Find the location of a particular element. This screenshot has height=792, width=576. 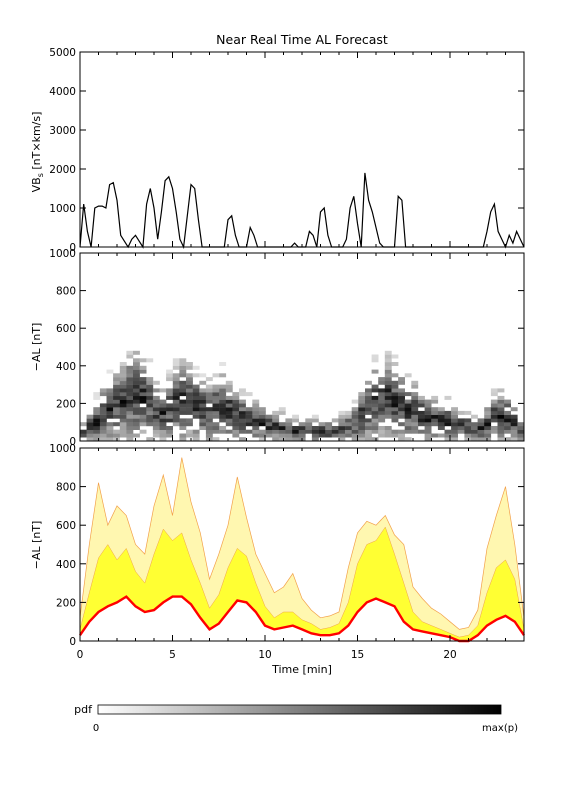

vbs-series-line is located at coordinates (302, 211).